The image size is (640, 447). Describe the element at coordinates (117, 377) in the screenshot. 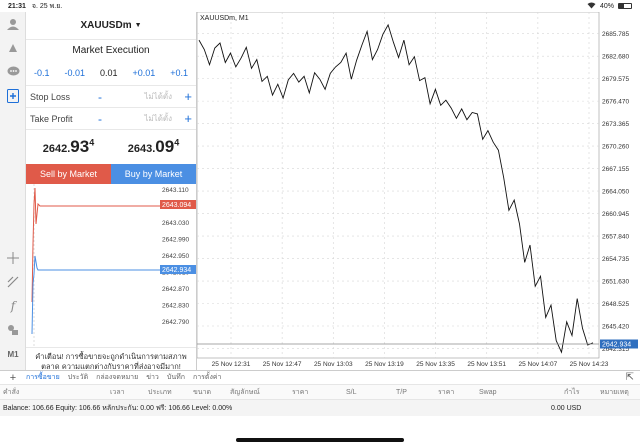

I see `tab-mailbox: กล่องจดหมาย` at that location.